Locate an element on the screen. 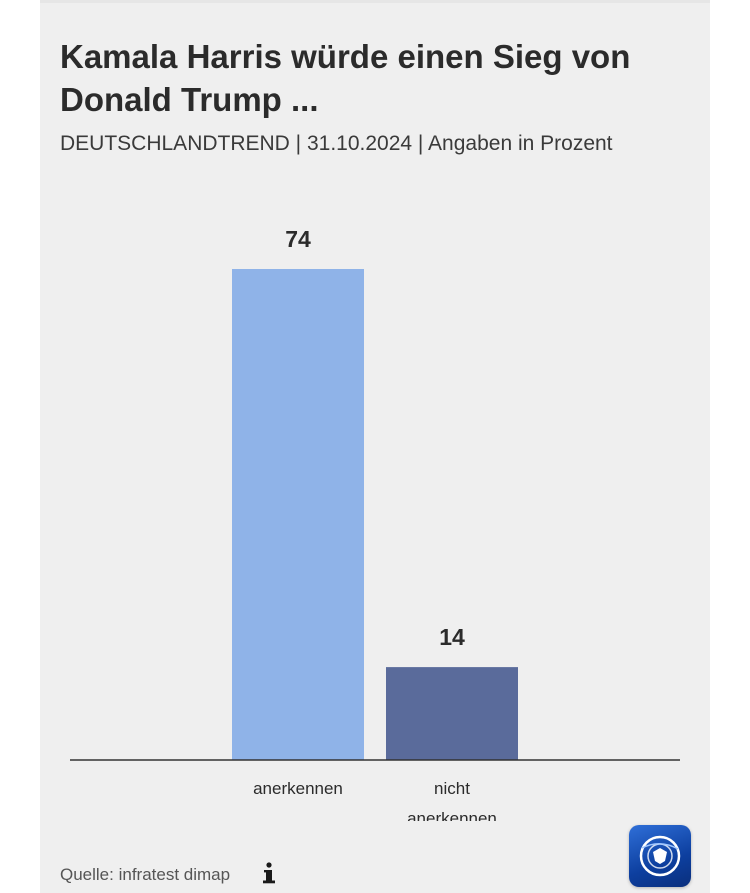 The width and height of the screenshot is (750, 893). category-label: anerkennen is located at coordinates (298, 788).